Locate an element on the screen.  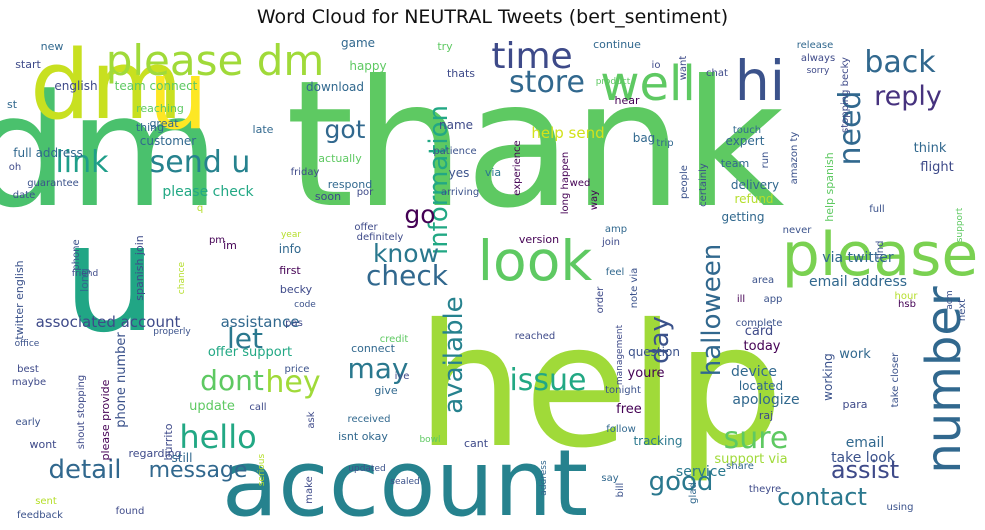
word-say: say is located at coordinates (609, 478).